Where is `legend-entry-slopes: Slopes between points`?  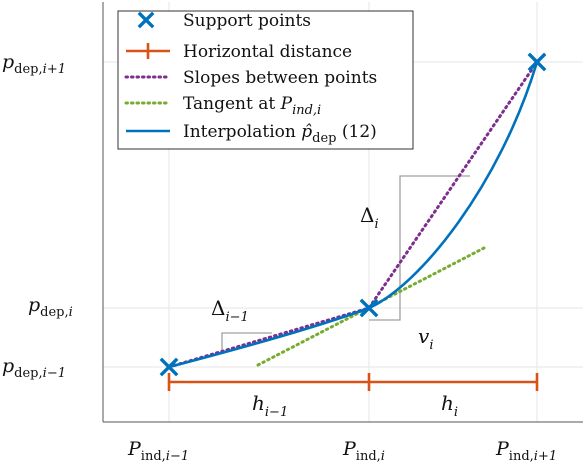
legend-entry-slopes: Slopes between points is located at coordinates (250, 78).